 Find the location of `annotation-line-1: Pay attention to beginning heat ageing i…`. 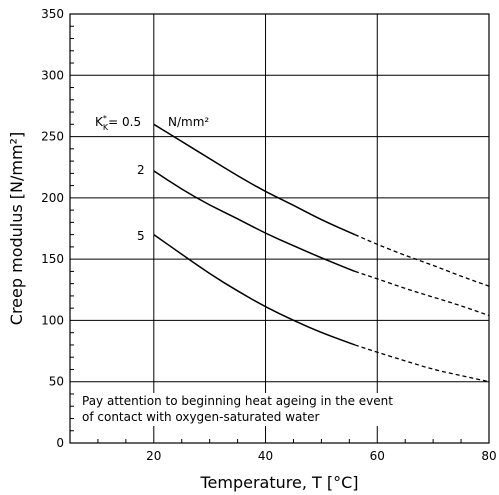

annotation-line-1: Pay attention to beginning heat ageing i… is located at coordinates (237, 401).